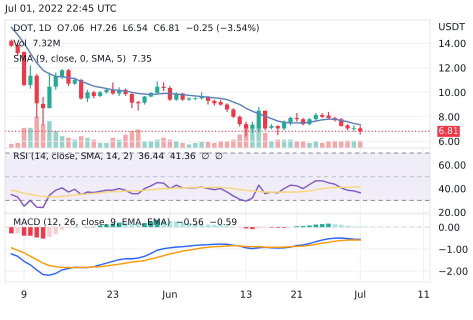 This screenshot has height=320, width=473. I want to click on y-tick-label: 40.00, so click(452, 188).